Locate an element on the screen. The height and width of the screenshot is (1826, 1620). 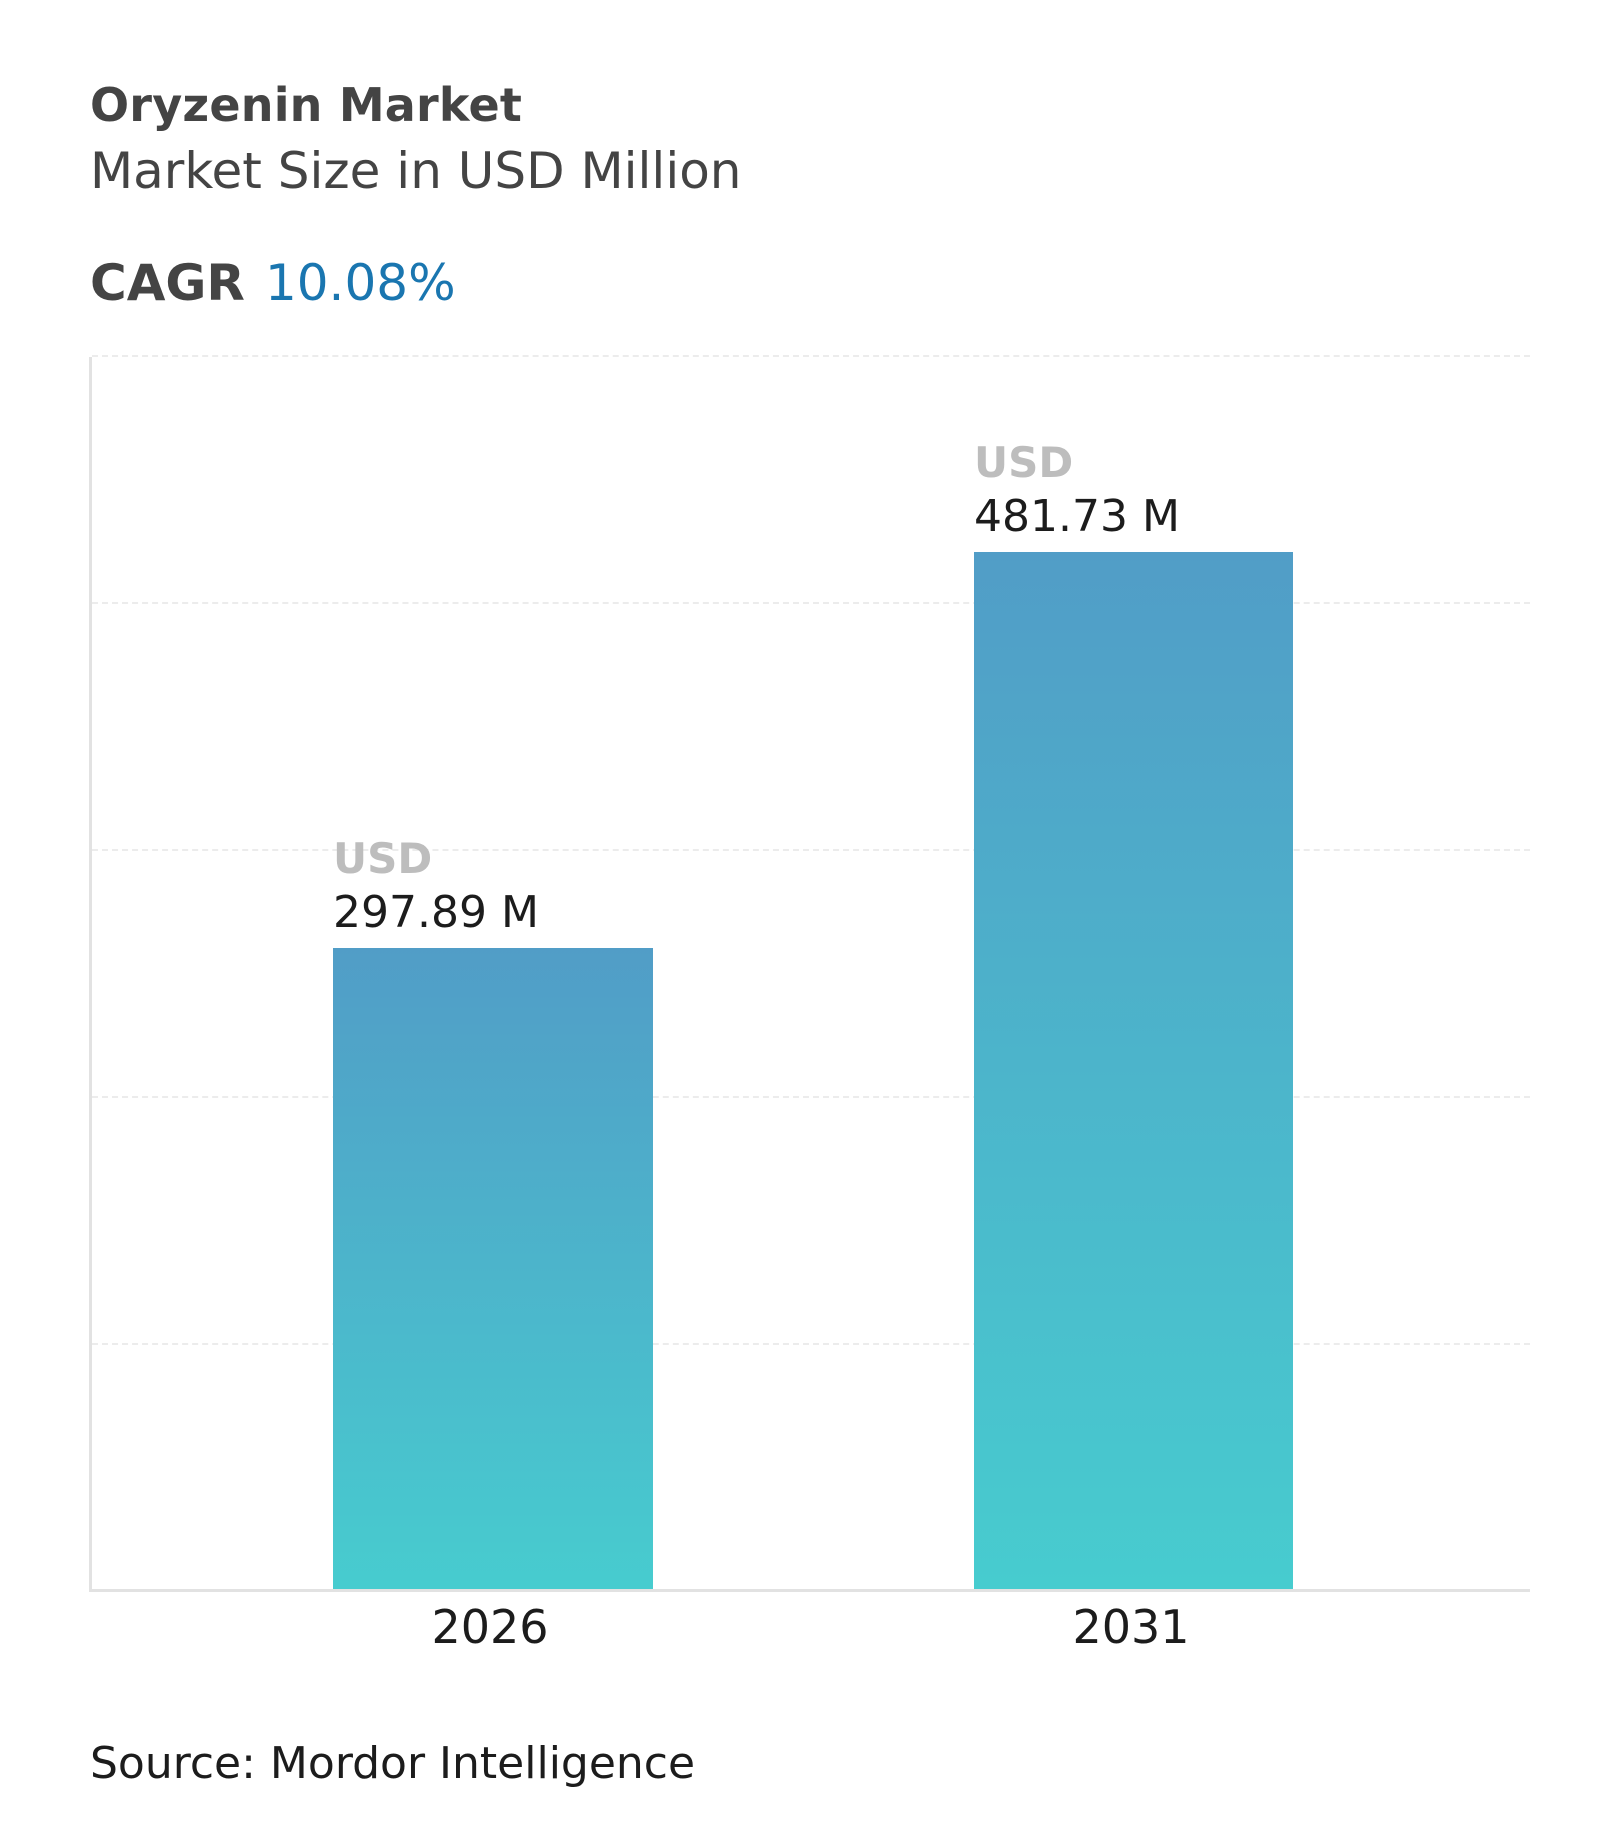
value-label: 481.73 M is located at coordinates (1077, 516).